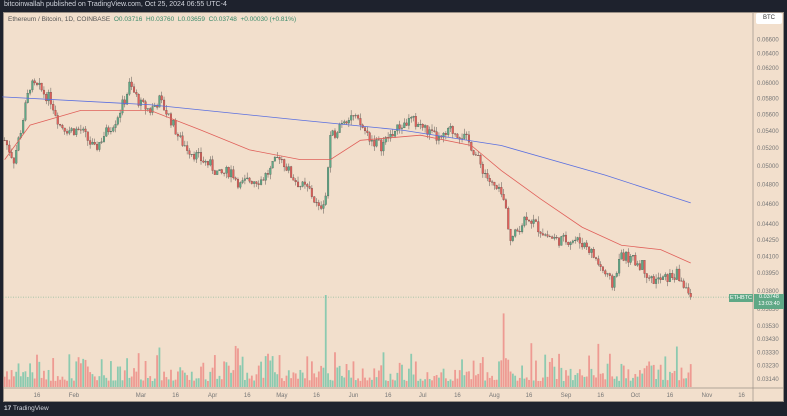 Image resolution: width=787 pixels, height=416 pixels. Describe the element at coordinates (768, 274) in the screenshot. I see `y-tick-label: 0.03950` at that location.